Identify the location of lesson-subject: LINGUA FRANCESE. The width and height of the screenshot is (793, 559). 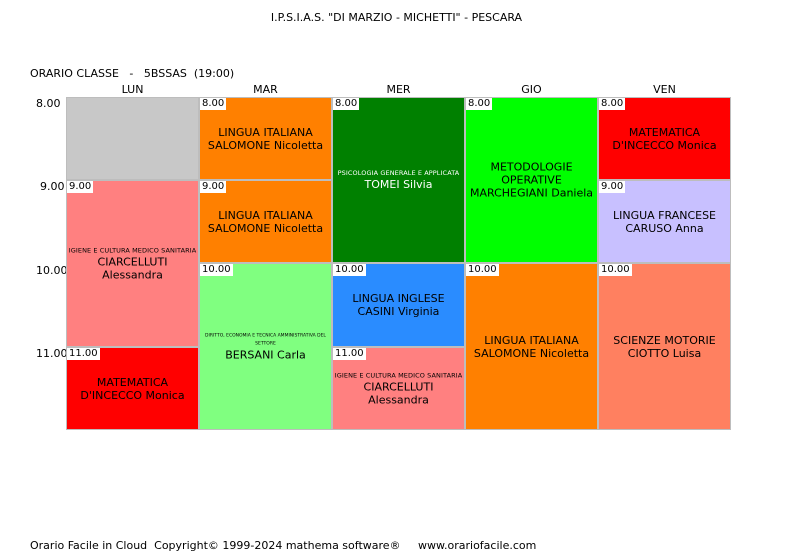
(664, 215).